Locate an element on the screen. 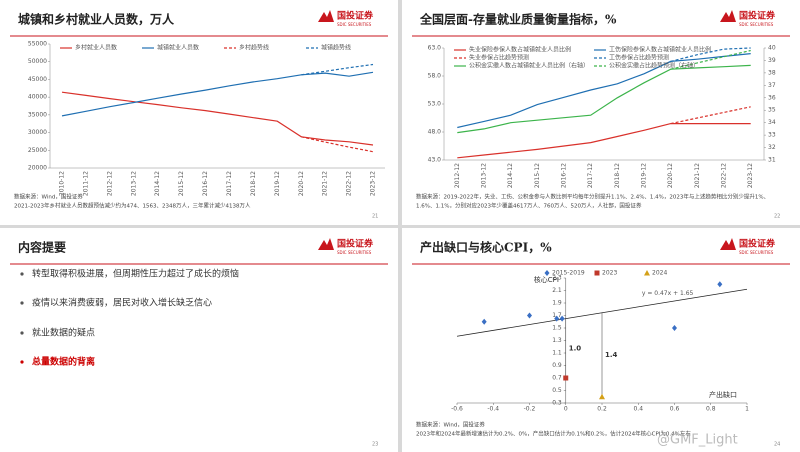  y2-tick-label: 32 is located at coordinates (772, 147).